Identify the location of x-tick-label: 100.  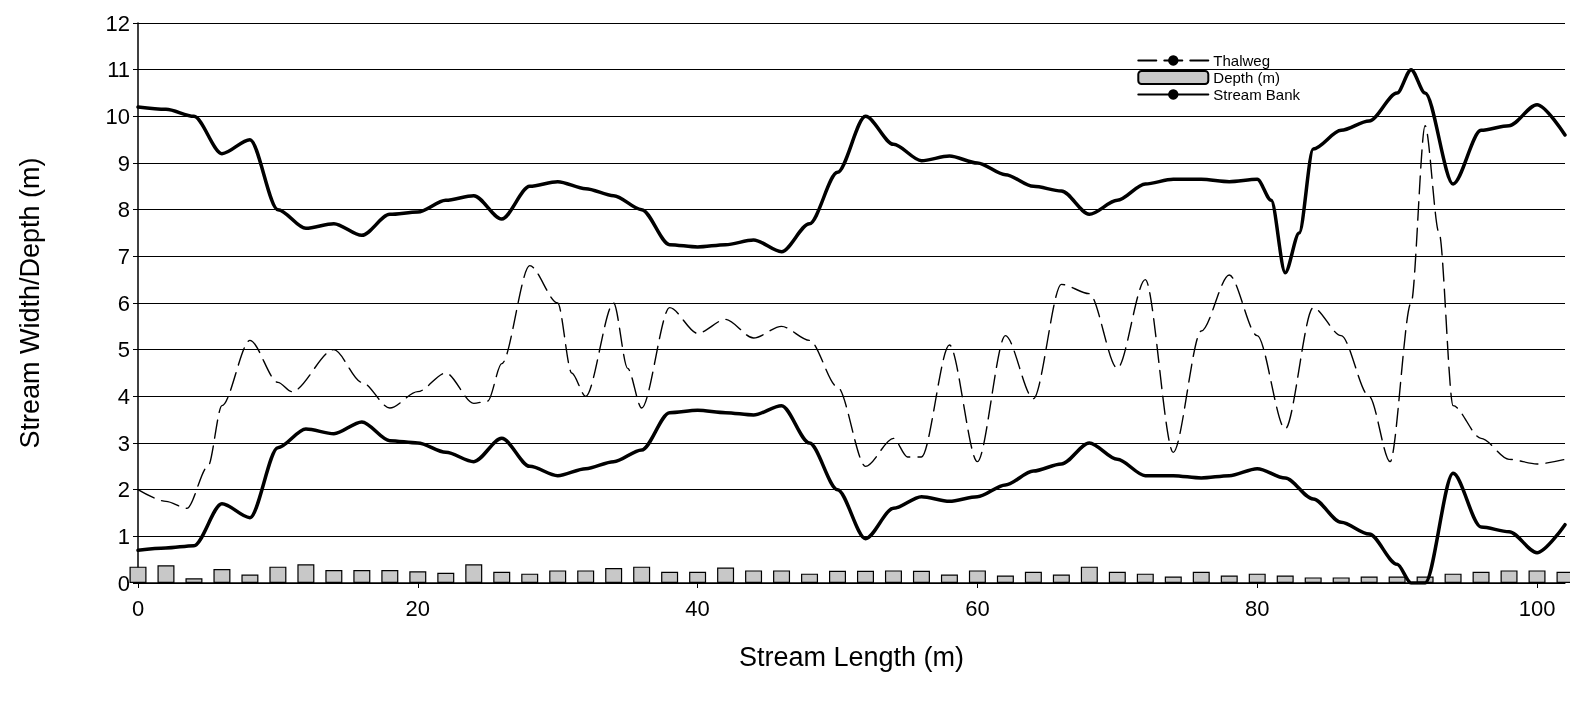
(1537, 608).